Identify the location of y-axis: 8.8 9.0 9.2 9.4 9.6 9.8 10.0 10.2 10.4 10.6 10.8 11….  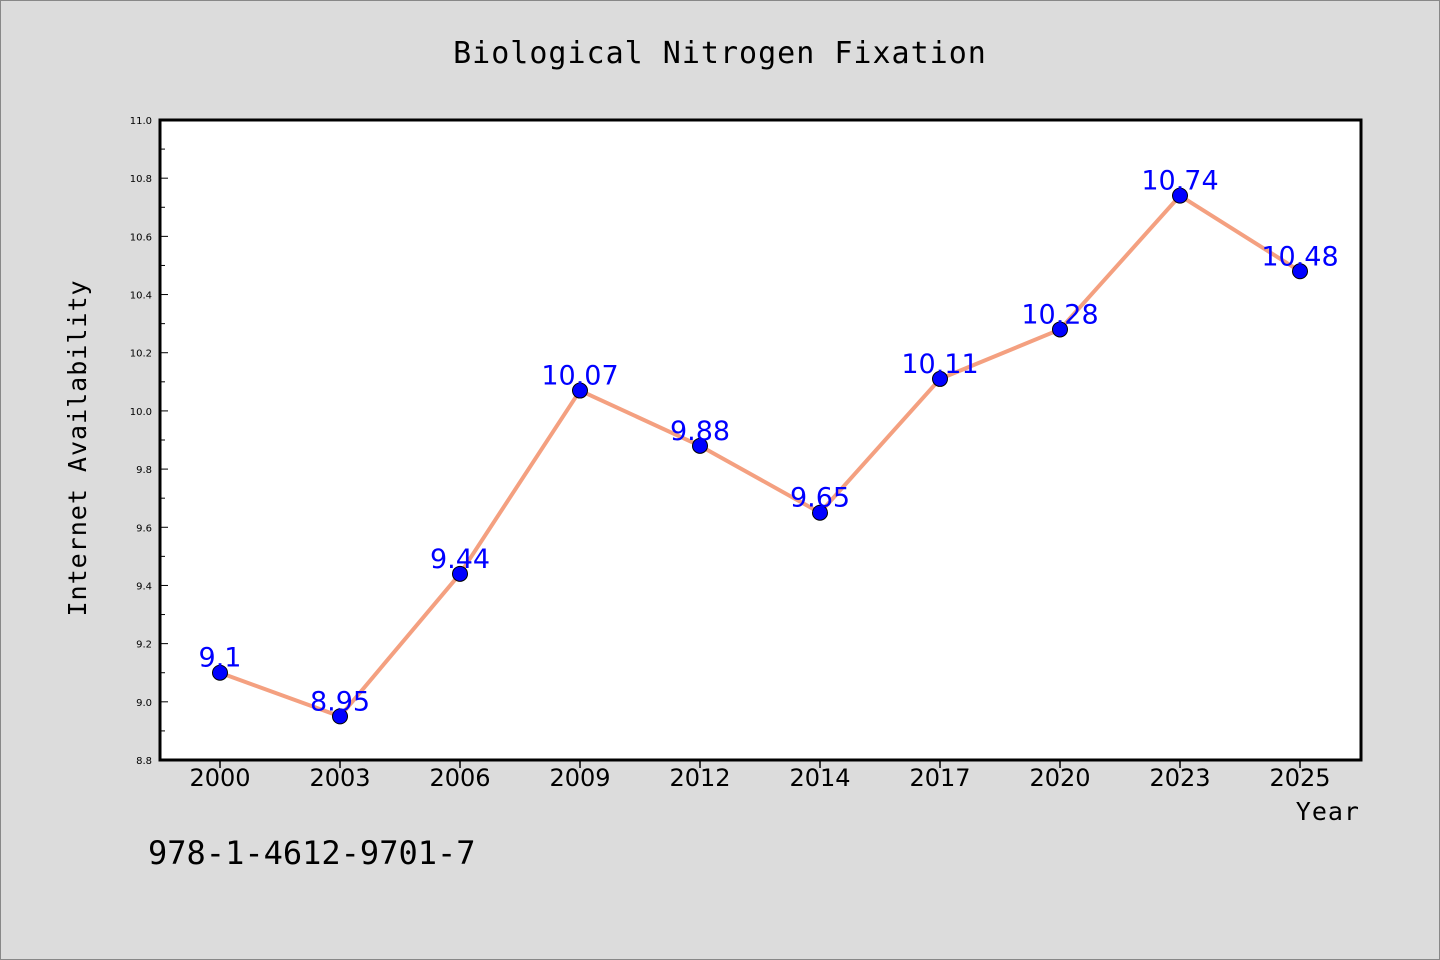
(149, 441).